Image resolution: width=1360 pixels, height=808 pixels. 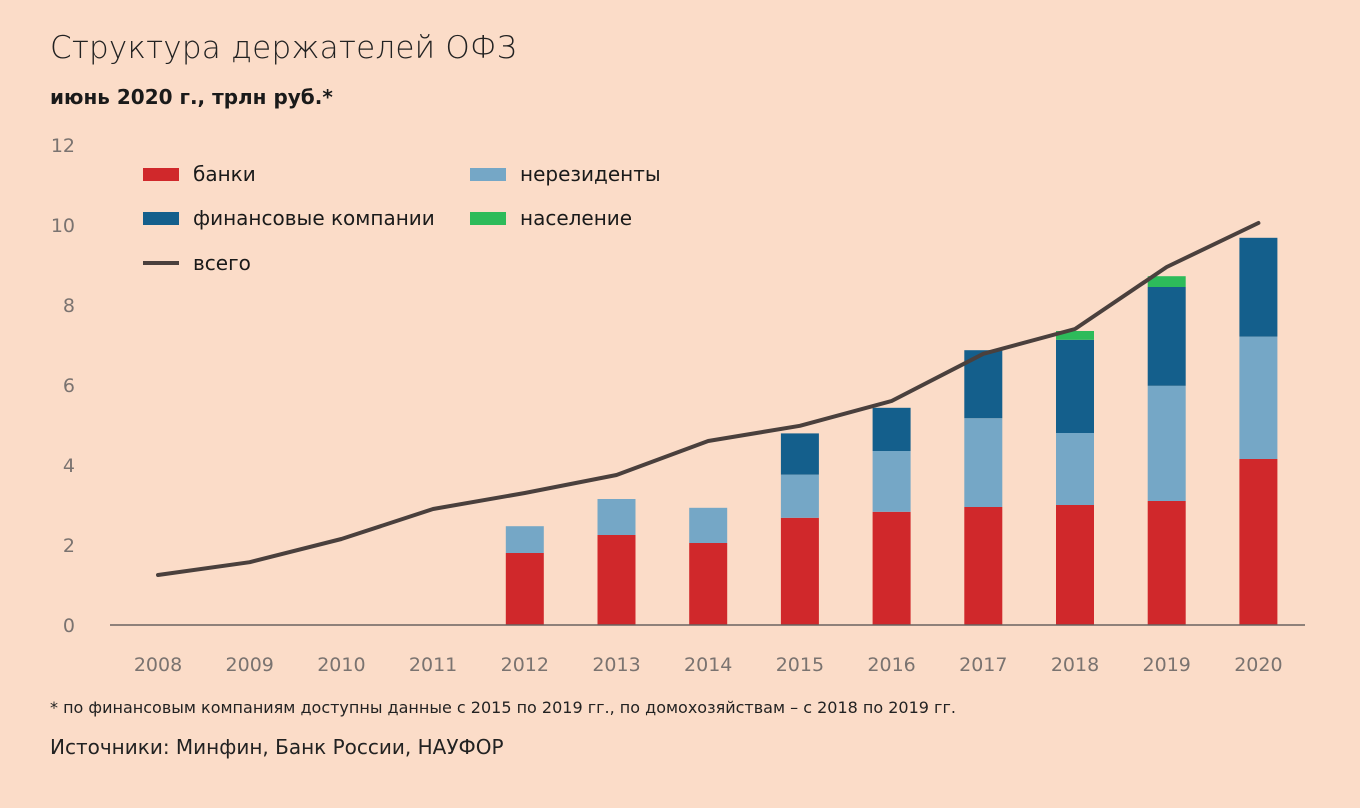 I want to click on legend-label-1: нерезиденты, so click(x=590, y=174).